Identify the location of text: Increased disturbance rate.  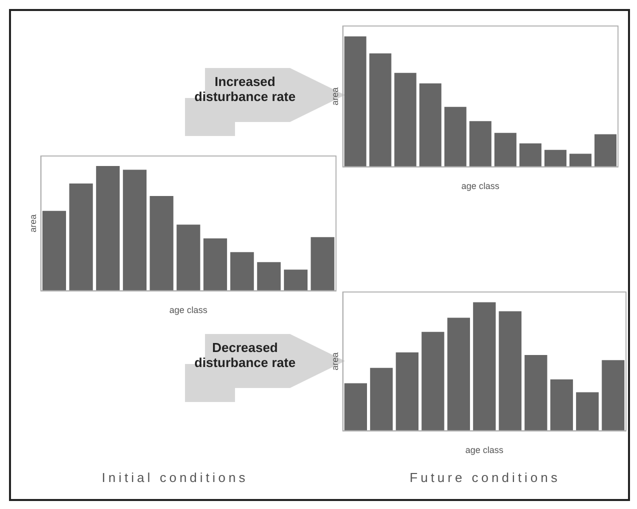
(245, 89).